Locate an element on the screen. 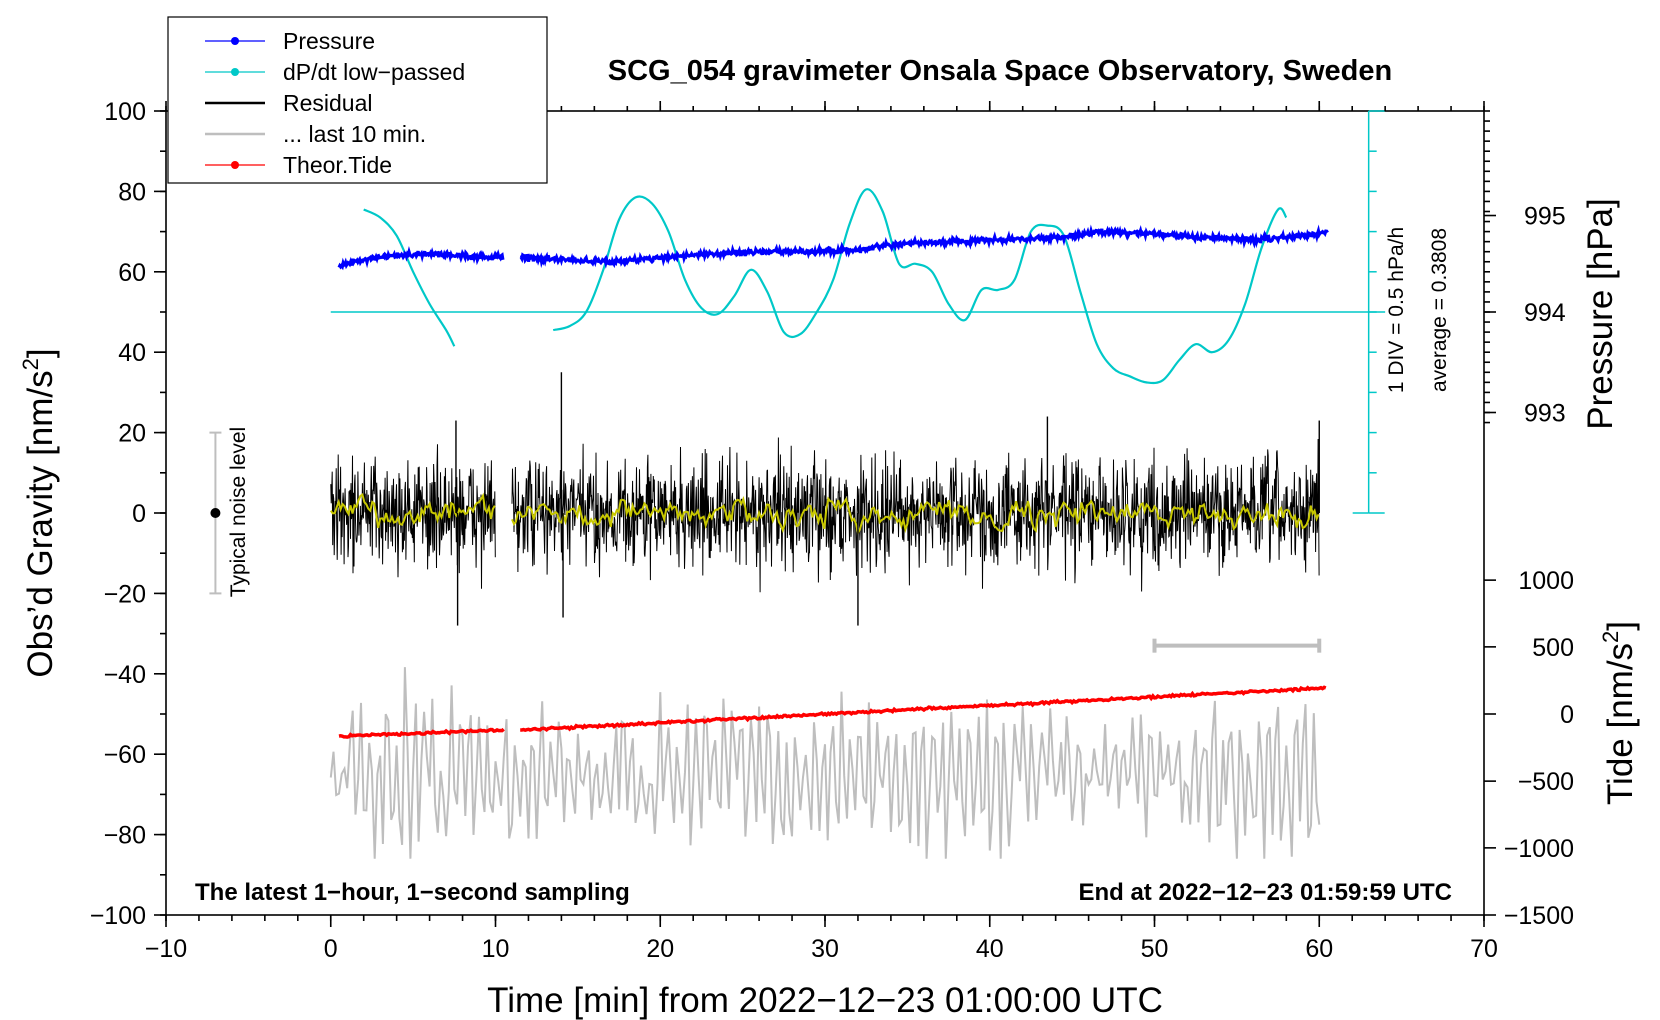 The height and width of the screenshot is (1020, 1660). tide-tick-label: −1500 is located at coordinates (1539, 916).